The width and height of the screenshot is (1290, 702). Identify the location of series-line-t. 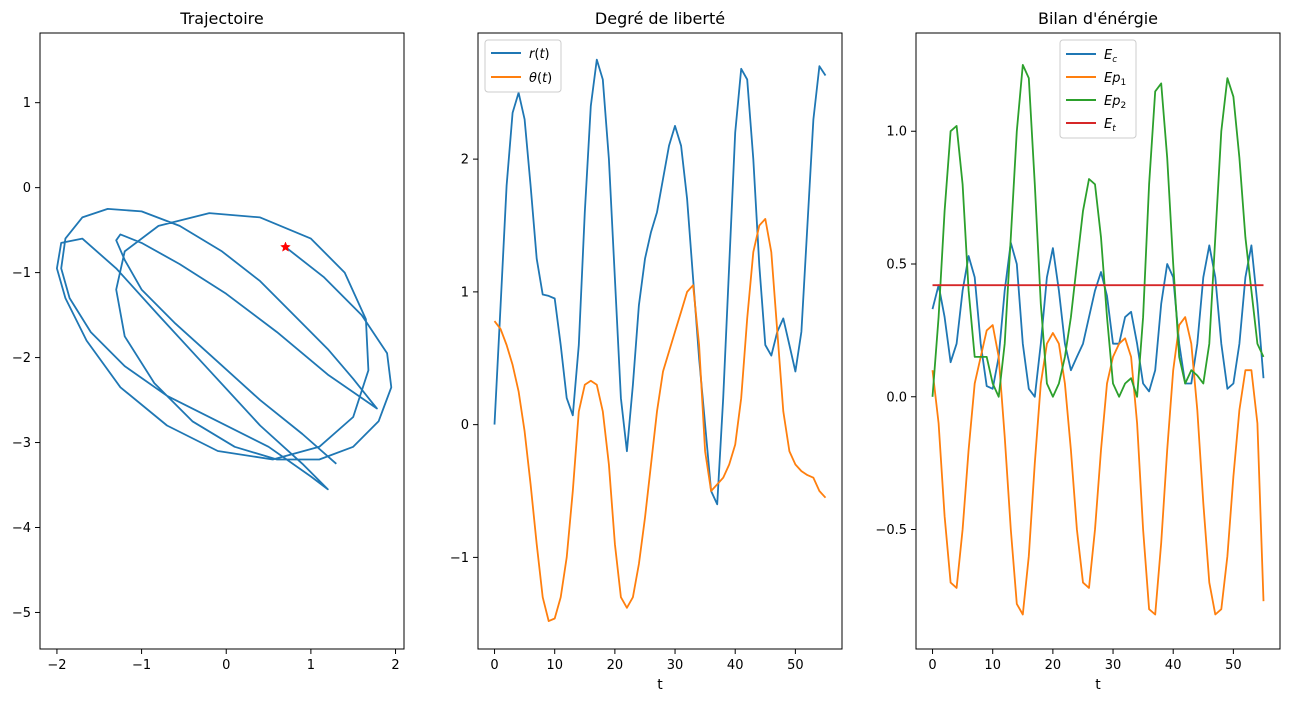
(660, 419).